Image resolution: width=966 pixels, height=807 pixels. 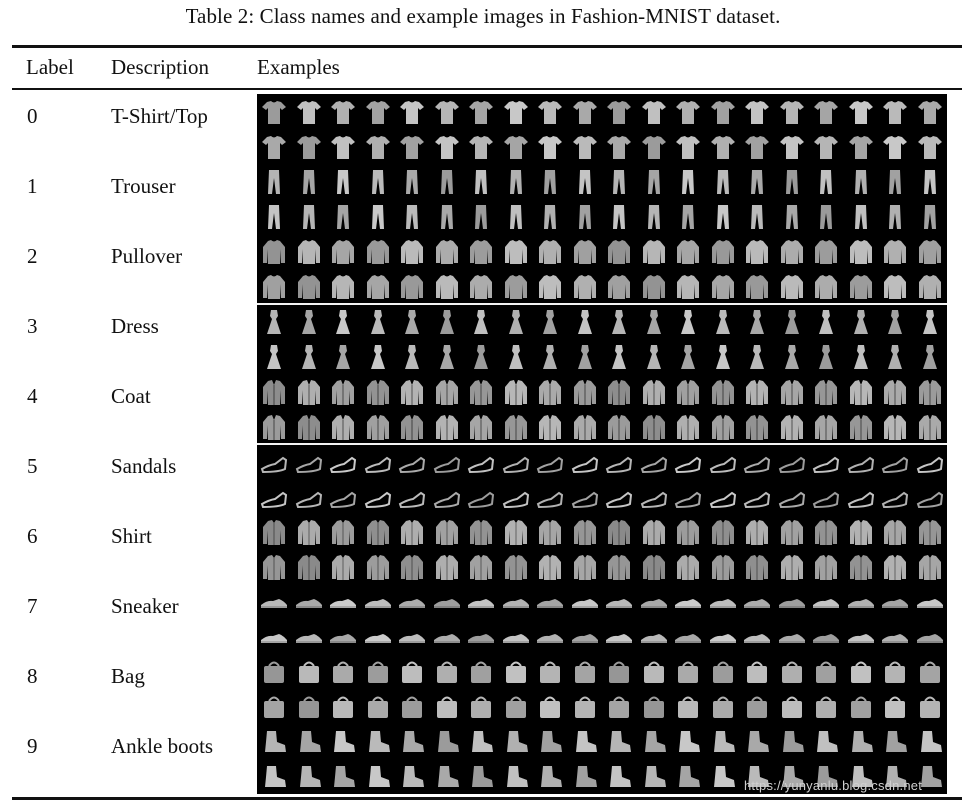 What do you see at coordinates (32, 256) in the screenshot?
I see `class-label-2: 2` at bounding box center [32, 256].